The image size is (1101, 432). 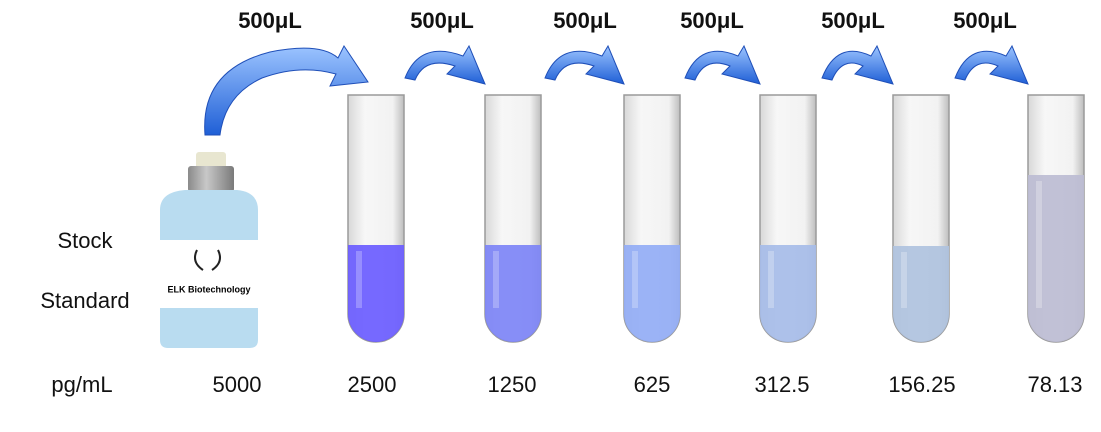 What do you see at coordinates (372, 384) in the screenshot?
I see `concentration-label: 2500` at bounding box center [372, 384].